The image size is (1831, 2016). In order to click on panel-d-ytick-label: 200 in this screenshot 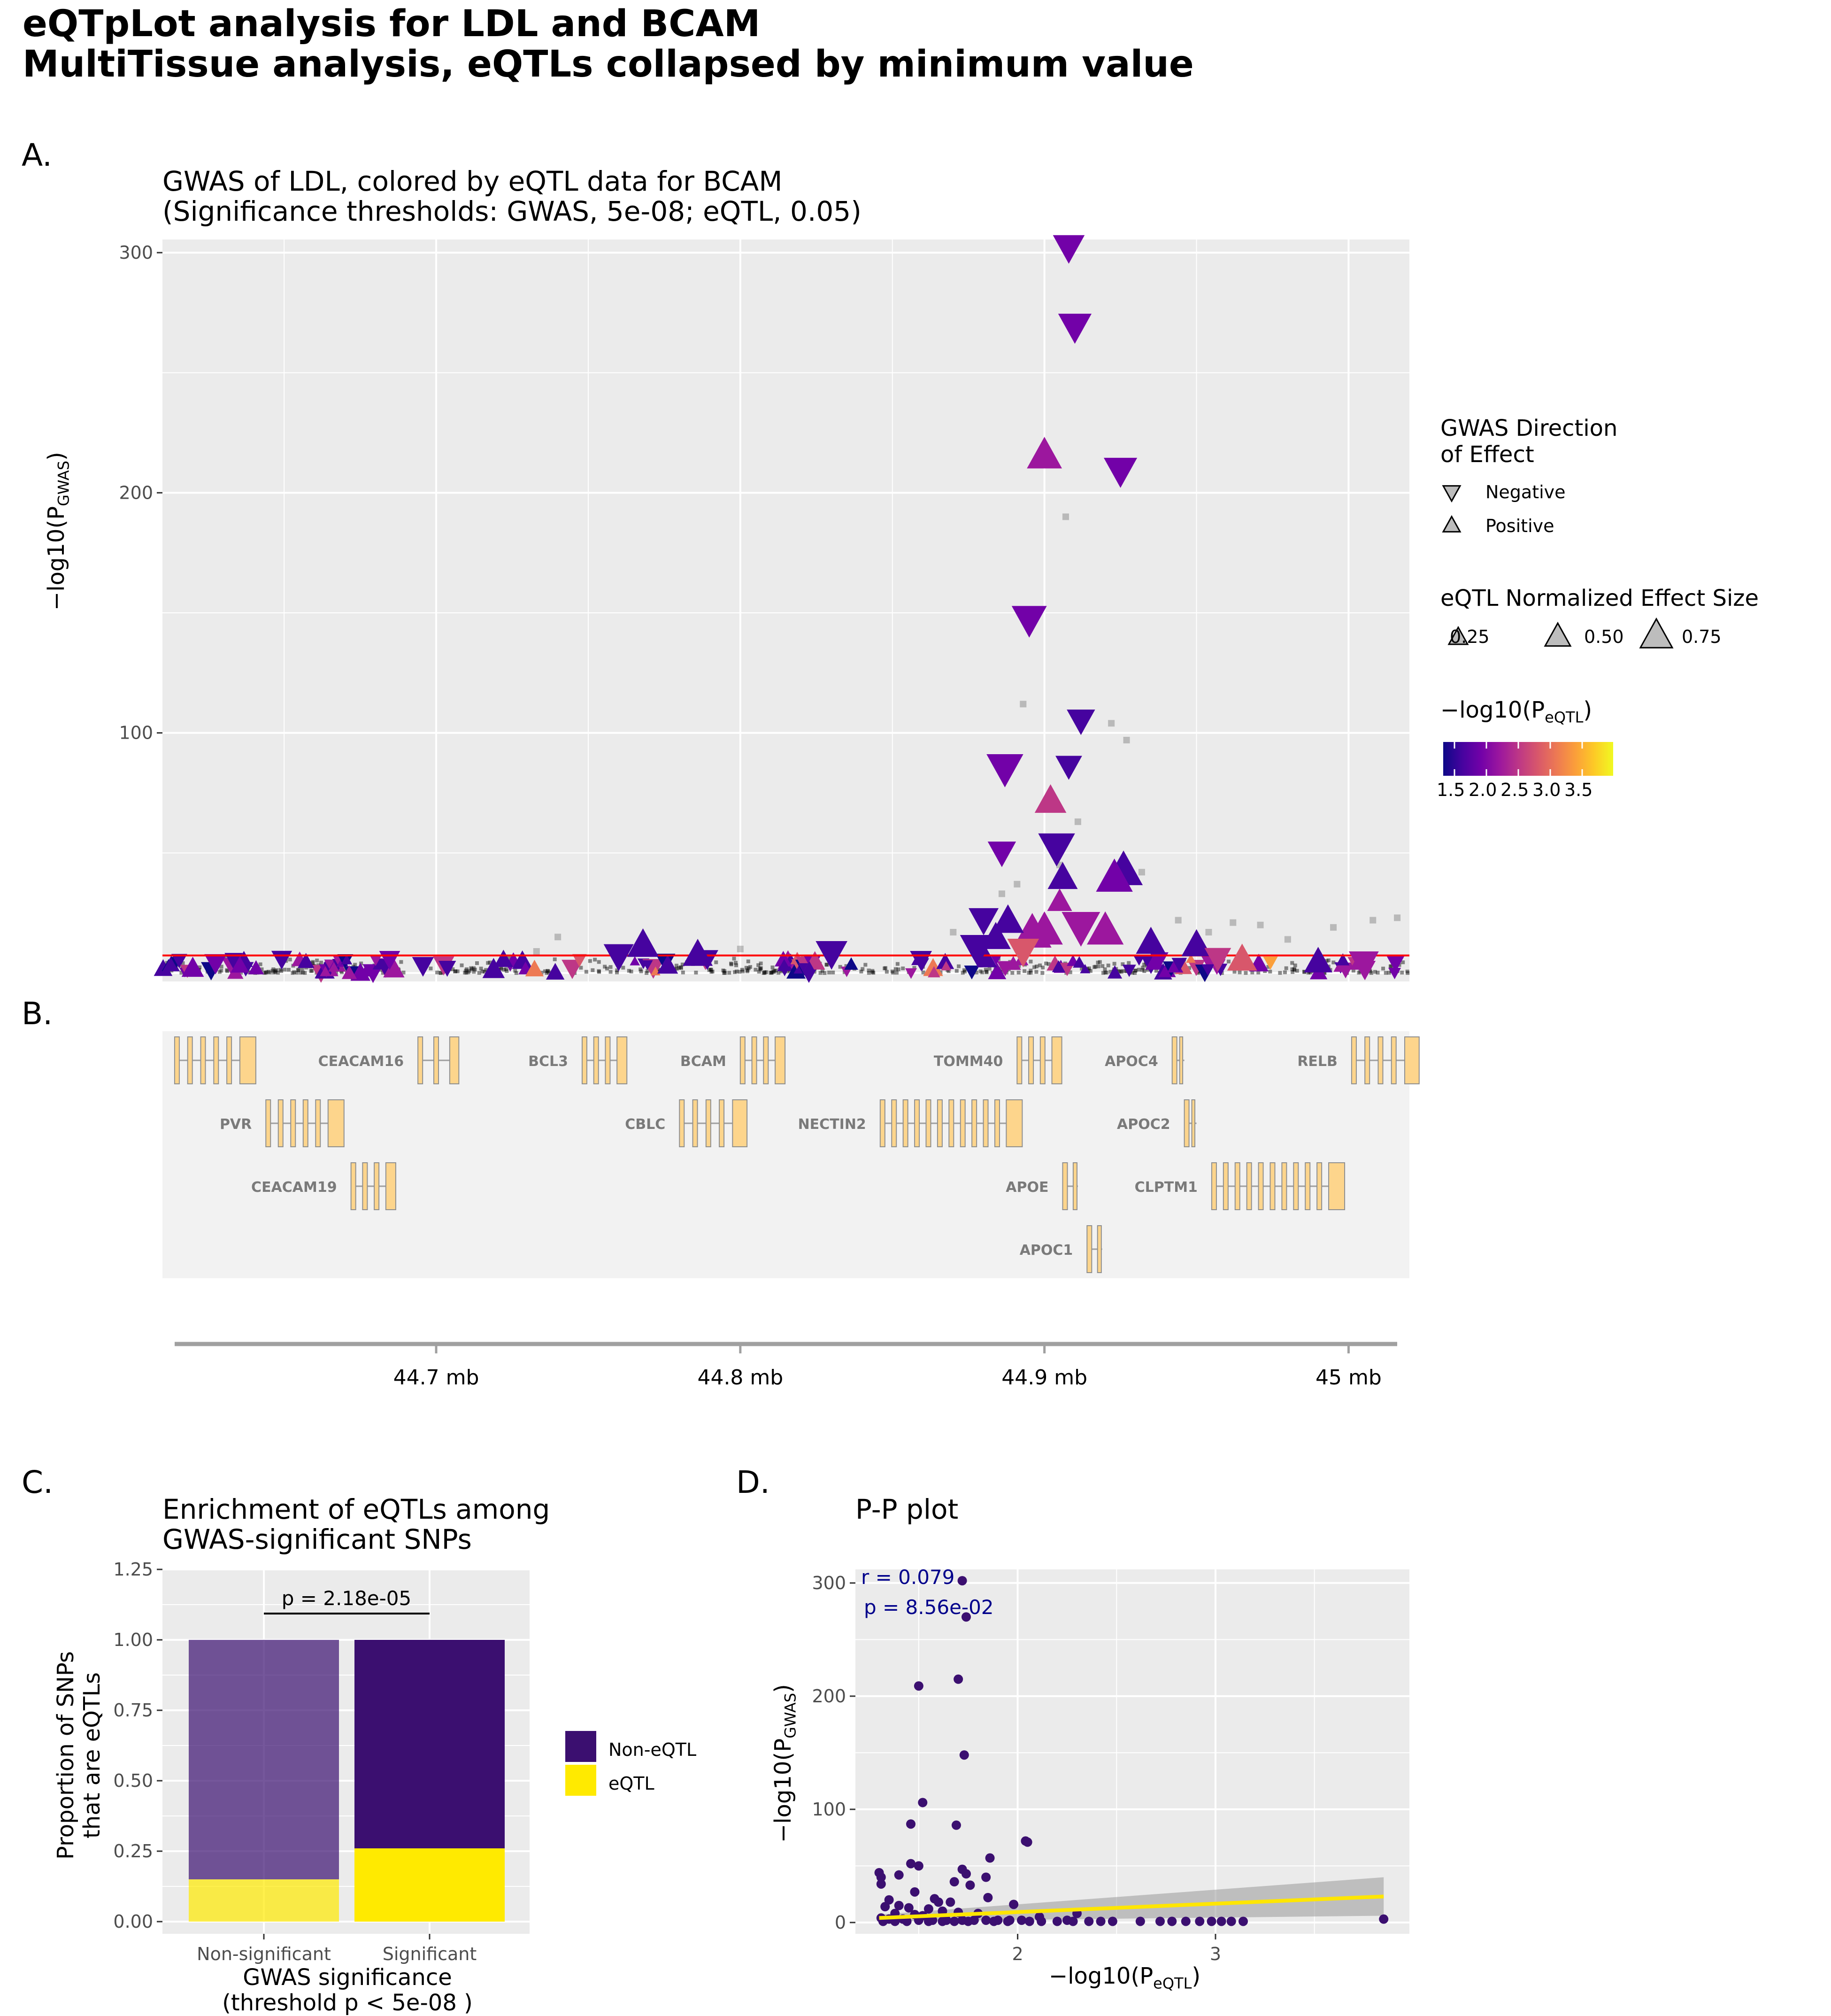, I will do `click(829, 1696)`.